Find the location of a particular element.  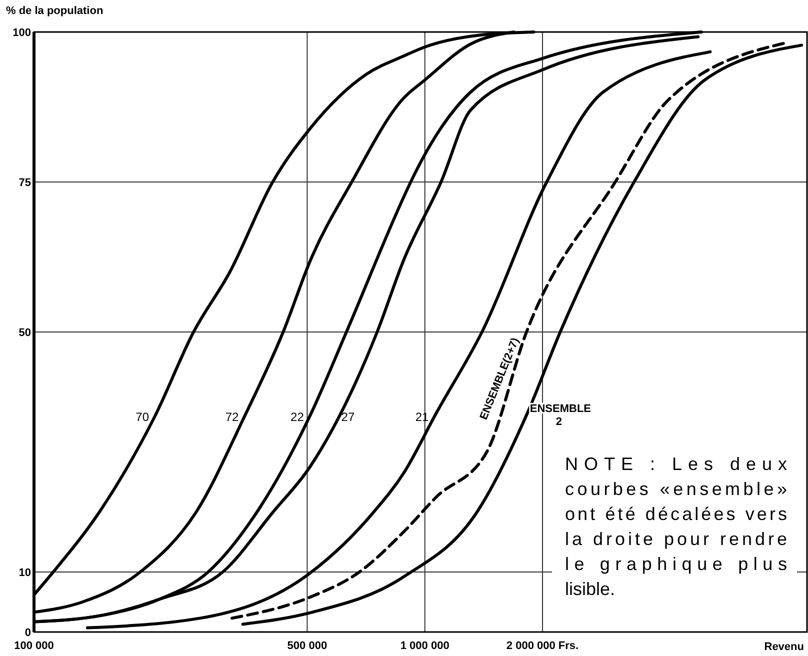

series-label: 22 is located at coordinates (297, 417).